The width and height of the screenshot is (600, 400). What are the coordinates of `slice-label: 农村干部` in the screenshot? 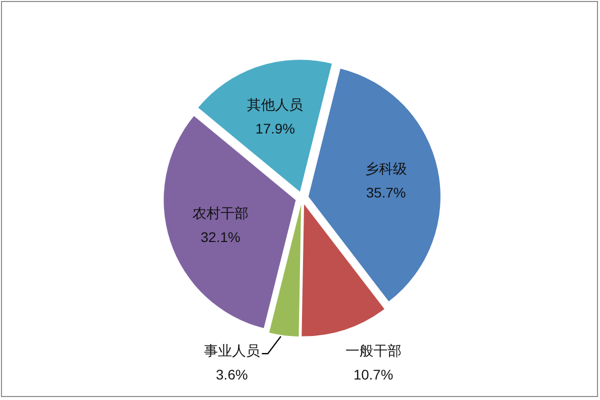 It's located at (220, 212).